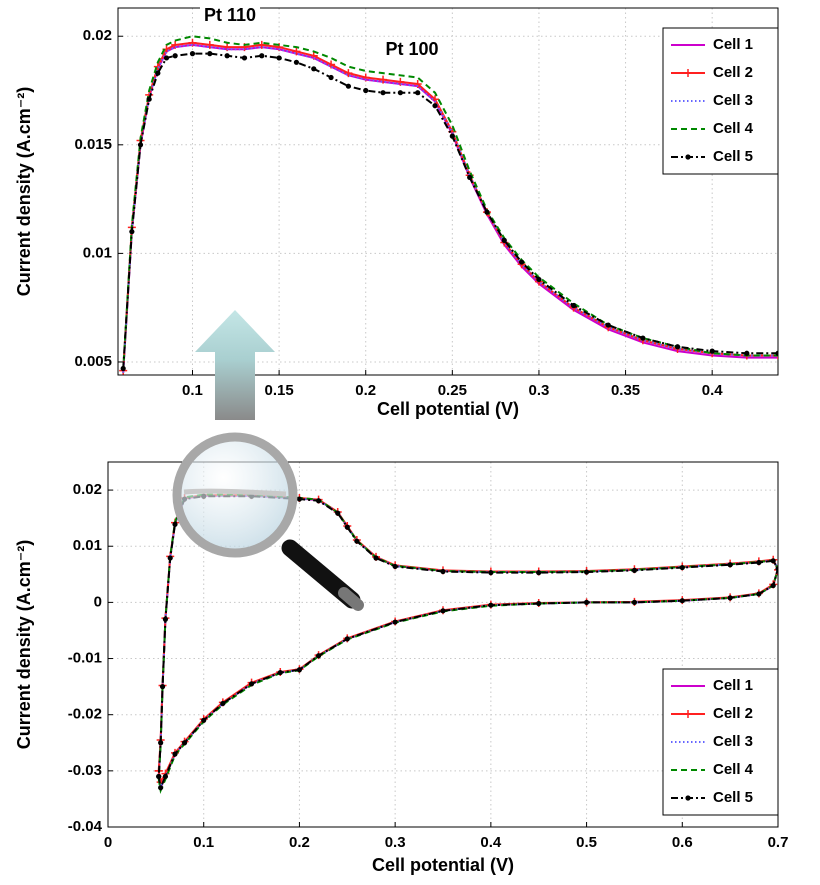 The height and width of the screenshot is (885, 820). I want to click on y-tick-label: 0, so click(98, 601).